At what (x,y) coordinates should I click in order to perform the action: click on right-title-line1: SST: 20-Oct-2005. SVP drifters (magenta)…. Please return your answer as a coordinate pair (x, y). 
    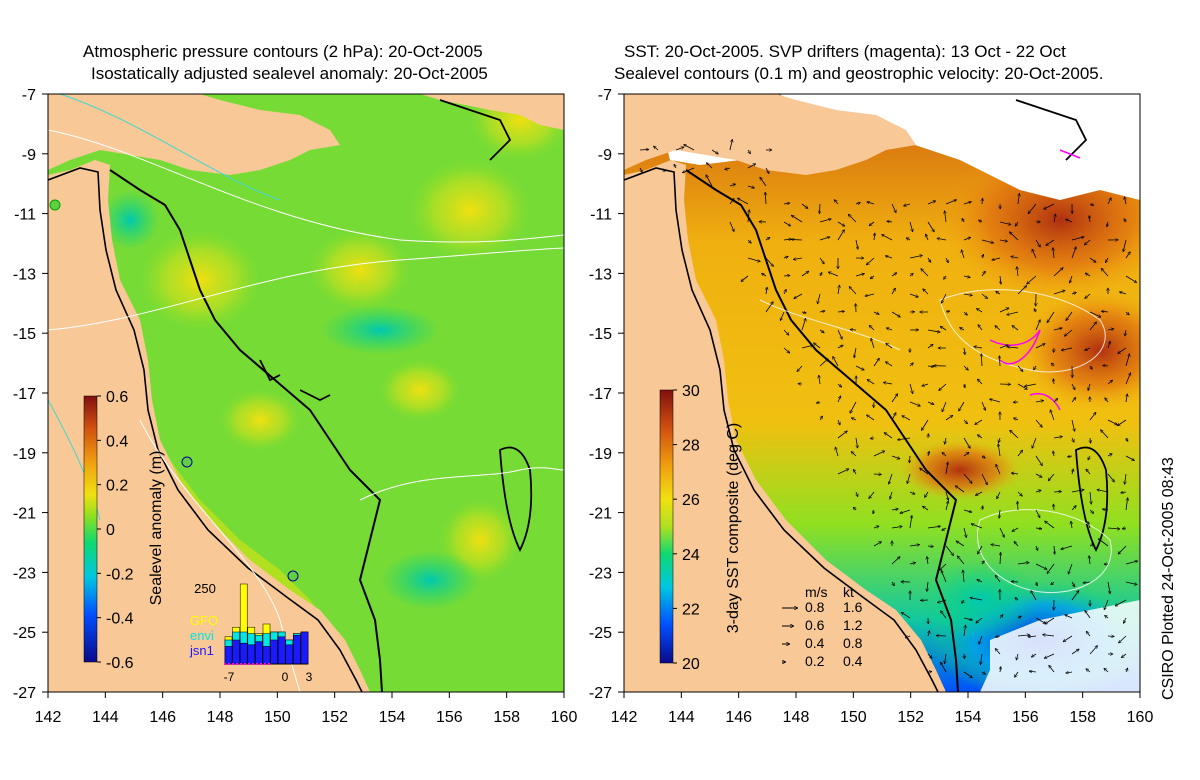
    Looking at the image, I should click on (845, 51).